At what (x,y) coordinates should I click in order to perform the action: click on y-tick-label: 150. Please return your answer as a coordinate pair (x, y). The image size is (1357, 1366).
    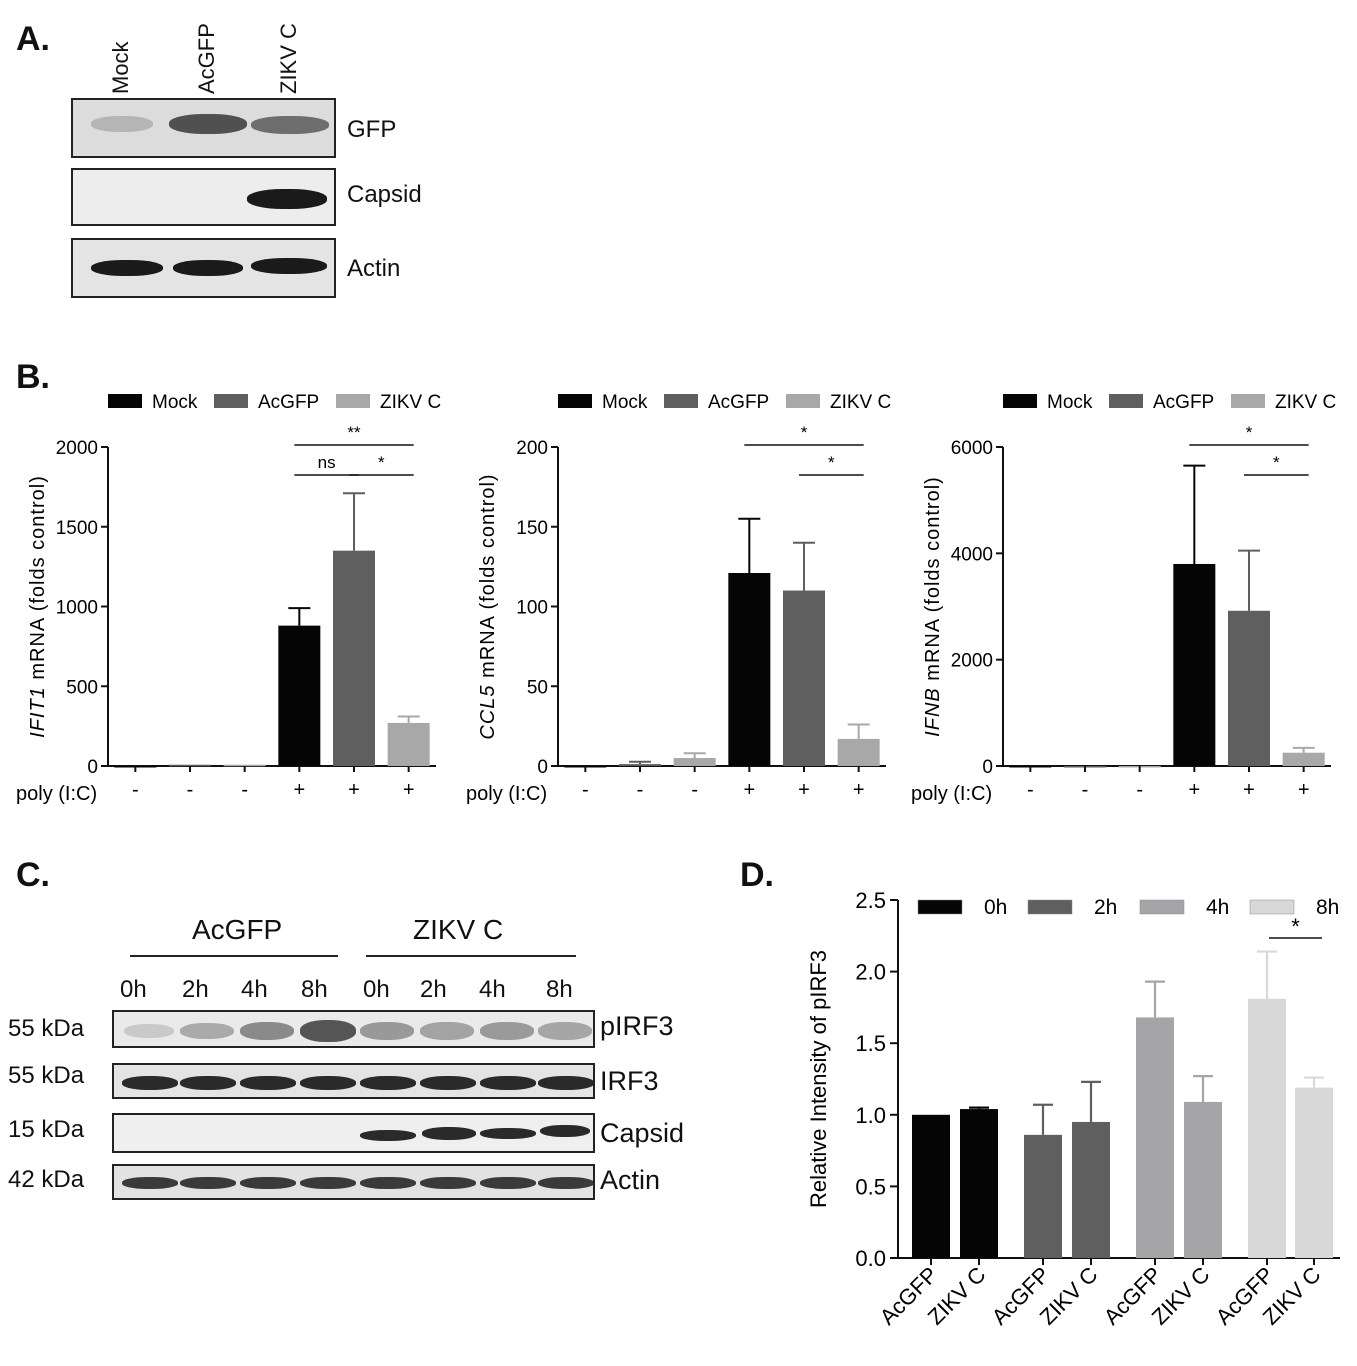
    Looking at the image, I should click on (532, 528).